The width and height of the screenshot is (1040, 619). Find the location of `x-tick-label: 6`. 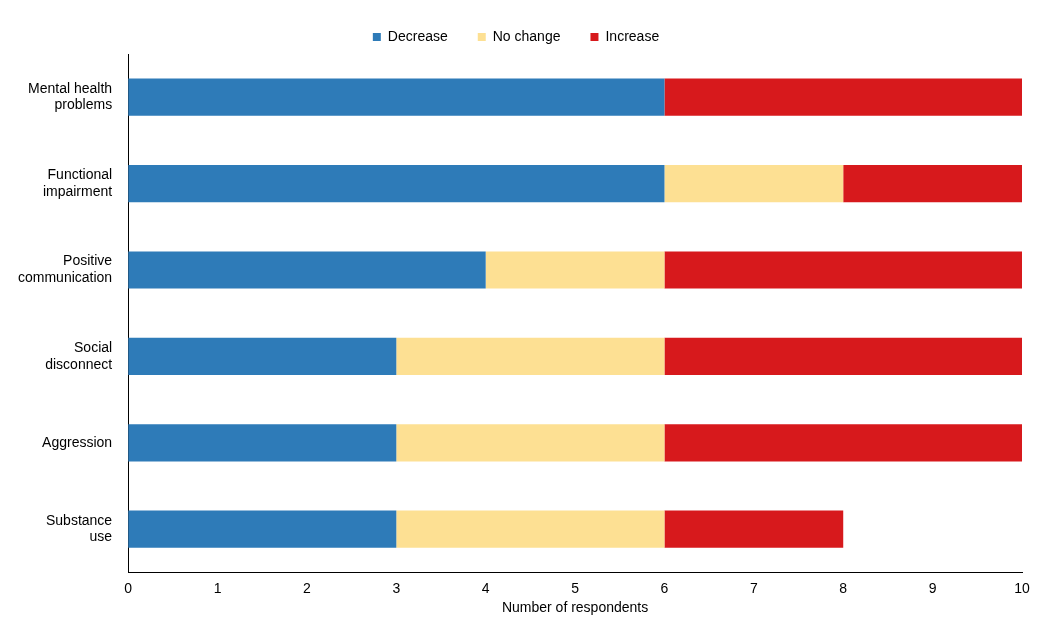

x-tick-label: 6 is located at coordinates (664, 587).